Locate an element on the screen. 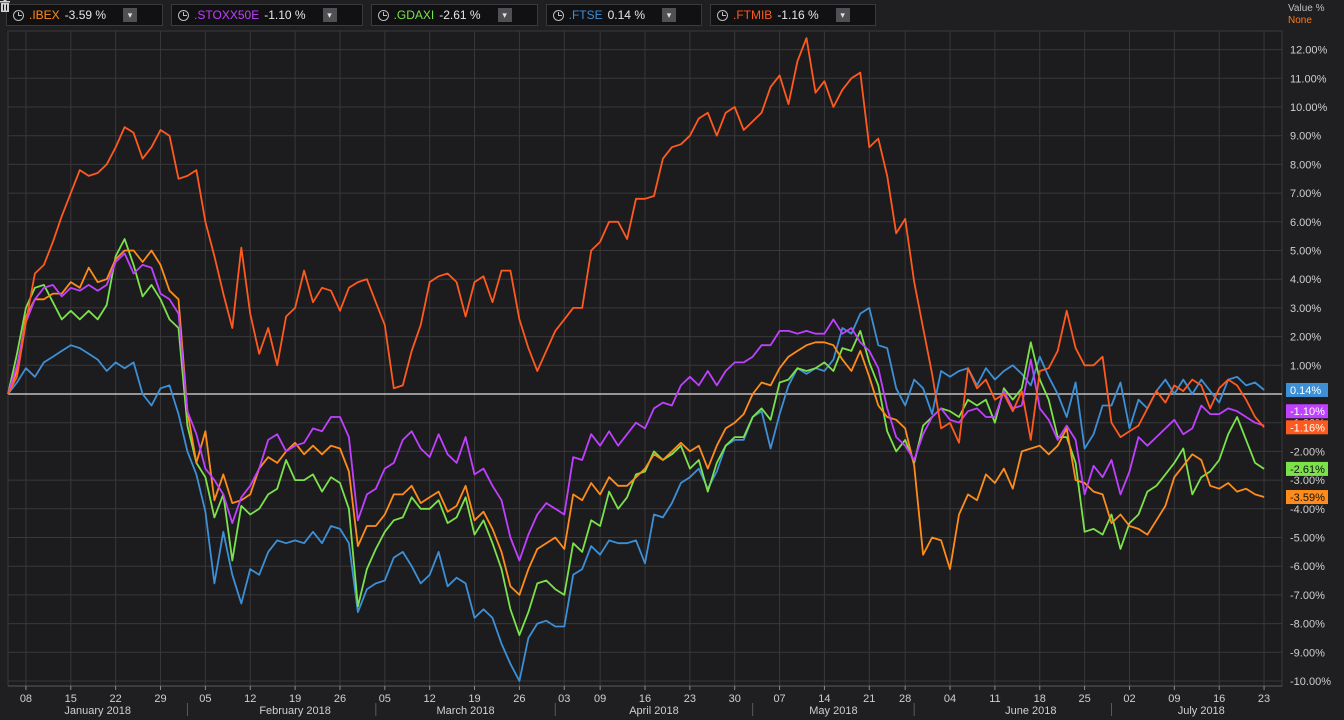 Image resolution: width=1344 pixels, height=720 pixels. end-value-tag: -2.61% is located at coordinates (1307, 468).